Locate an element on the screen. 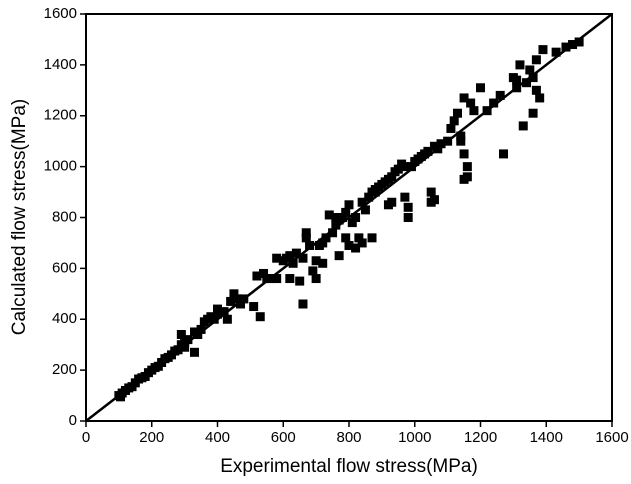  y-tick-label: 1400 is located at coordinates (60, 64).